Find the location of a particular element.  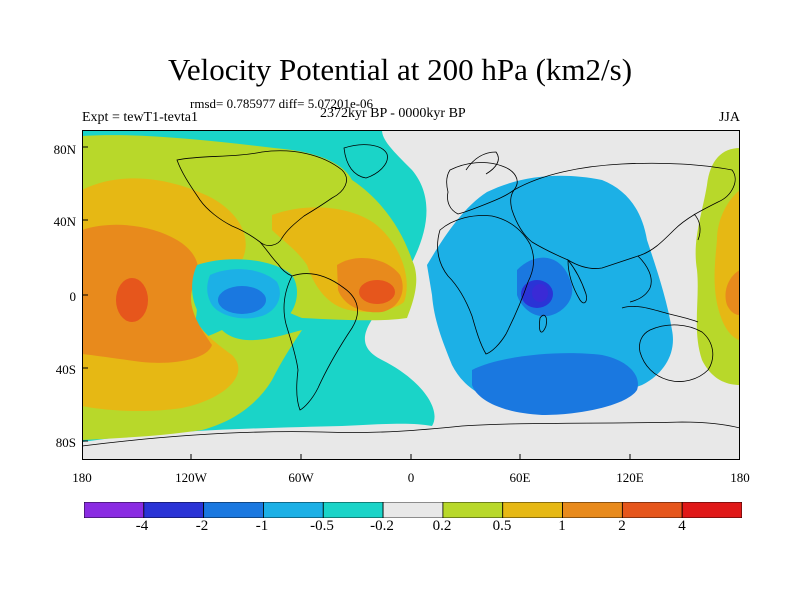

colorbar-label-7: 1 is located at coordinates (562, 526).